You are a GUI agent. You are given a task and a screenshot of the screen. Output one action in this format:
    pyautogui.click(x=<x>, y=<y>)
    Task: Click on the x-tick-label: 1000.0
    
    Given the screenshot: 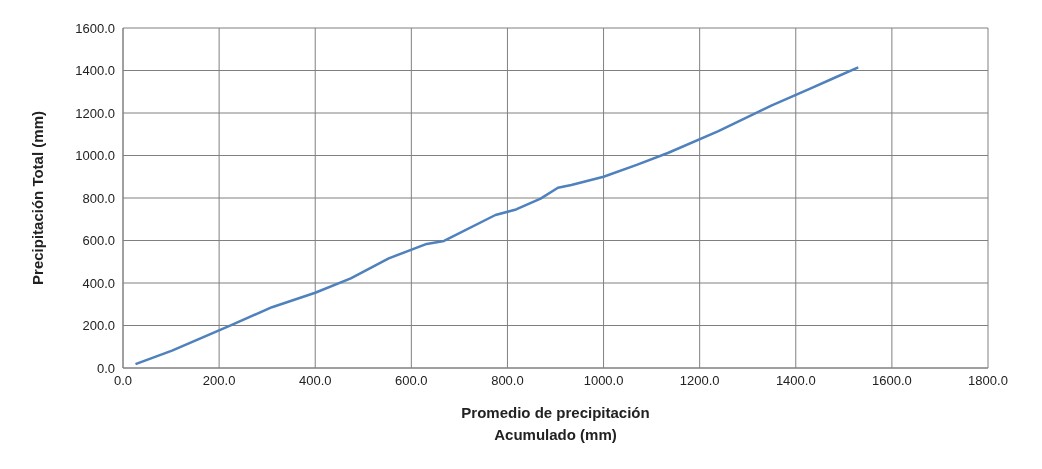 What is the action you would take?
    pyautogui.click(x=603, y=381)
    